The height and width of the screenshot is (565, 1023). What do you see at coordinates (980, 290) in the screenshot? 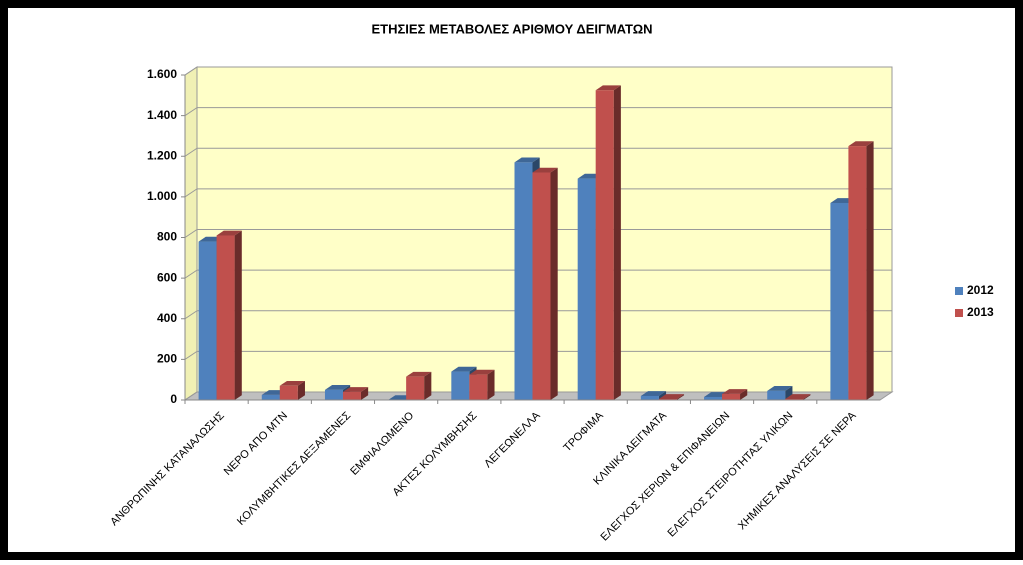
I see `legend-label: 2012` at bounding box center [980, 290].